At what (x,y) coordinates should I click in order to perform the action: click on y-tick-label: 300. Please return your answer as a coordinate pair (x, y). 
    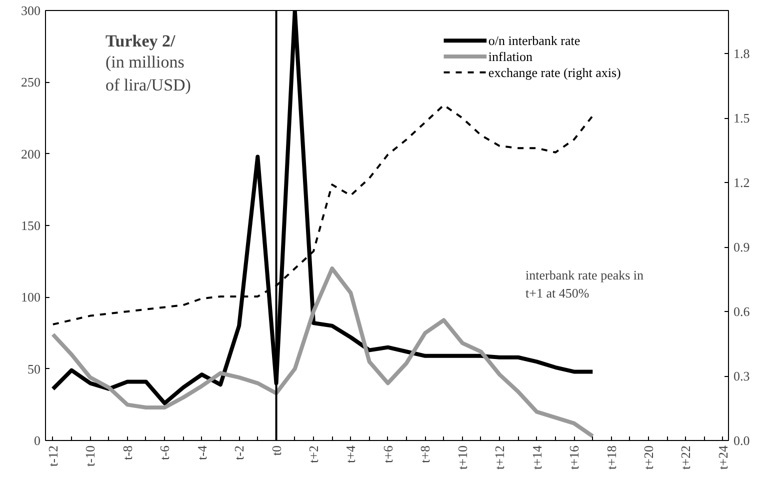
    Looking at the image, I should click on (30, 10).